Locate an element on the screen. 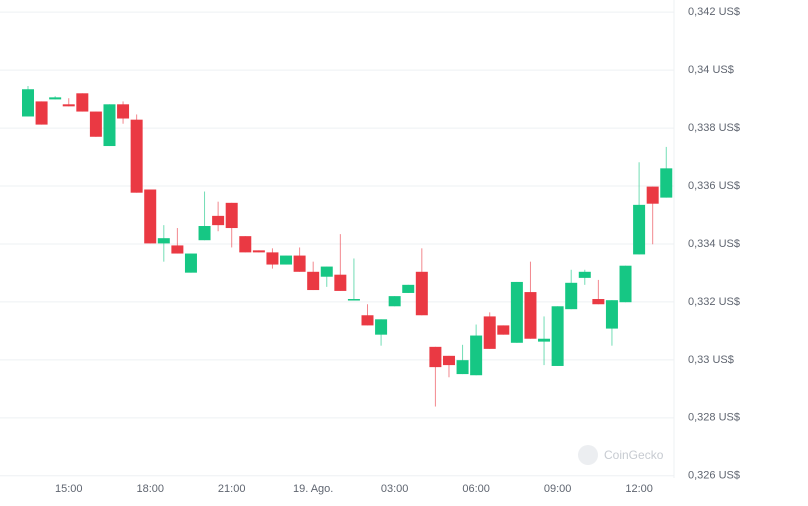 The height and width of the screenshot is (506, 808). y-tick-label: 0,332 US$ is located at coordinates (714, 302).